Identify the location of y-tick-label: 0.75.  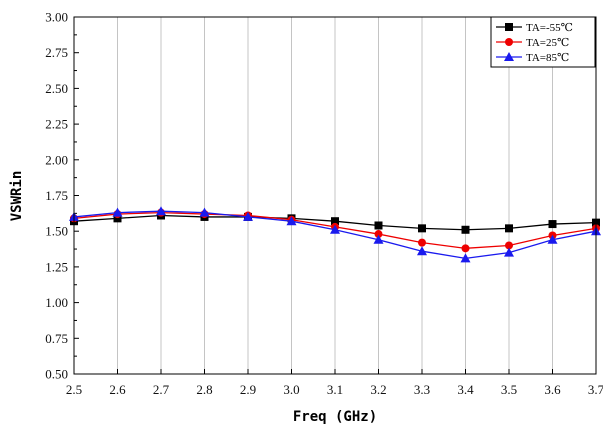
(56, 338).